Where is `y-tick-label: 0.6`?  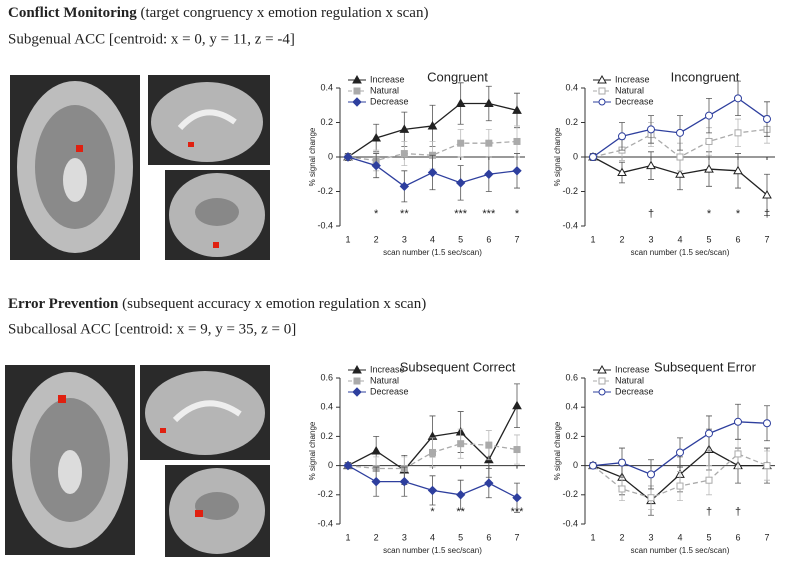 y-tick-label: 0.6 is located at coordinates (571, 377).